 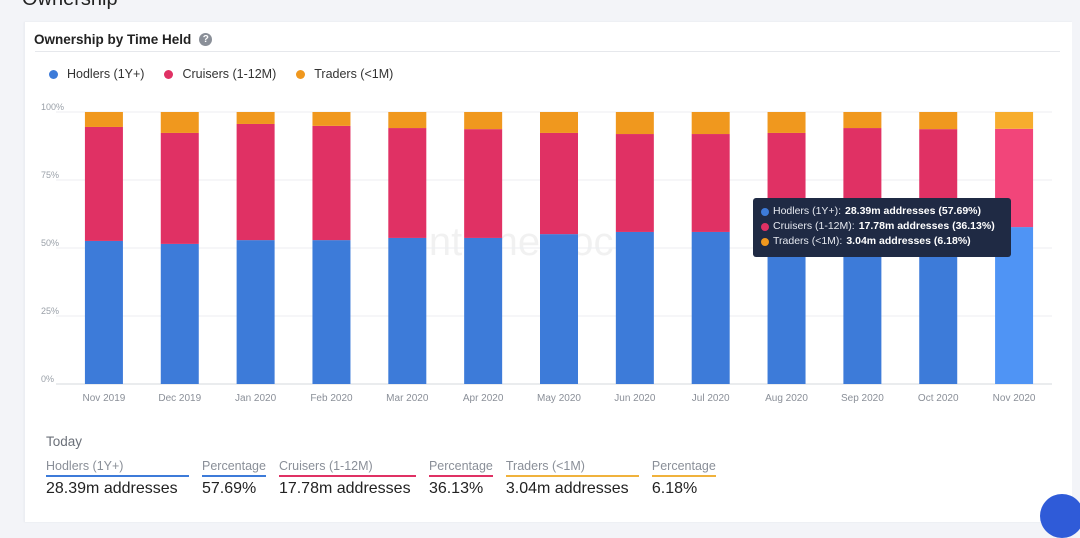 I want to click on stat-value: 6.18%, so click(x=674, y=488).